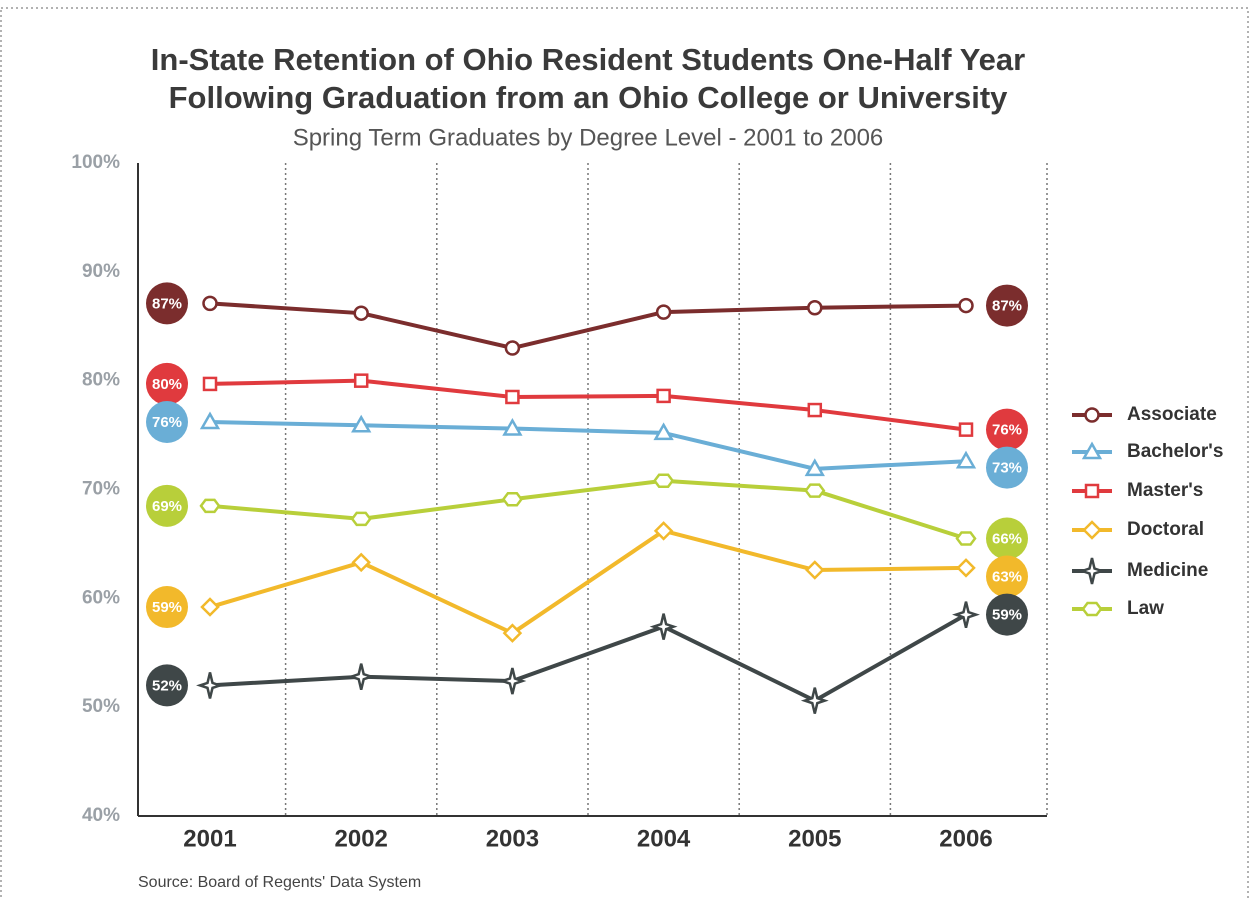 The image size is (1252, 899). What do you see at coordinates (209, 838) in the screenshot?
I see `x-tick-label: 2001` at bounding box center [209, 838].